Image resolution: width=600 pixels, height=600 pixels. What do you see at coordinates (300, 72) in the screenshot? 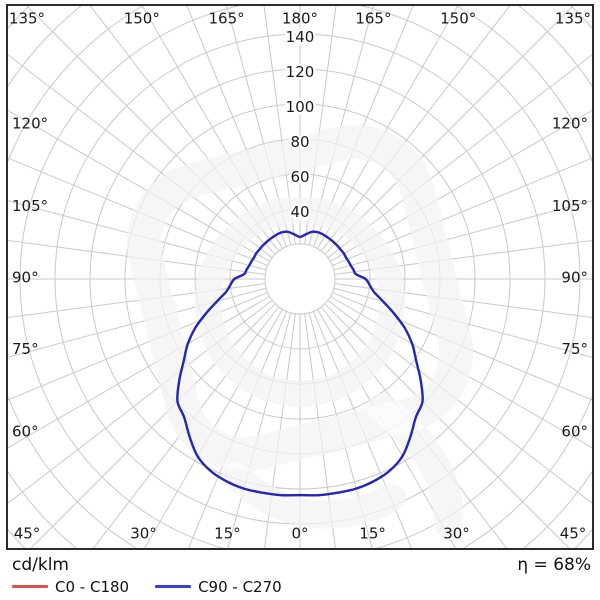
I see `radial-tick-label: 120` at bounding box center [300, 72].